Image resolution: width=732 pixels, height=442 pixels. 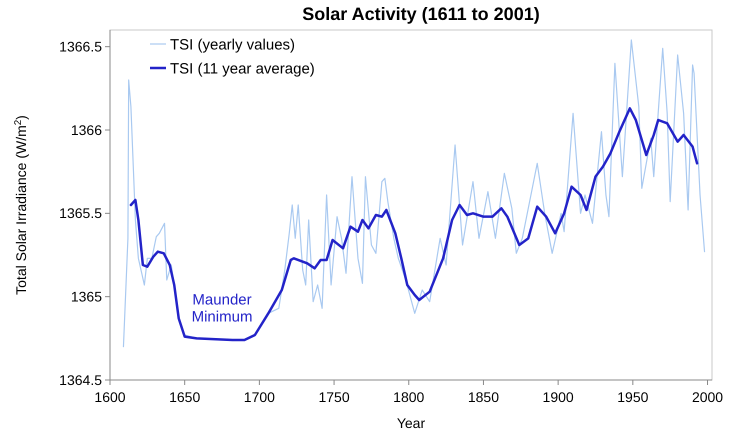 I want to click on legend-label: TSI (11 year average), so click(x=242, y=69).